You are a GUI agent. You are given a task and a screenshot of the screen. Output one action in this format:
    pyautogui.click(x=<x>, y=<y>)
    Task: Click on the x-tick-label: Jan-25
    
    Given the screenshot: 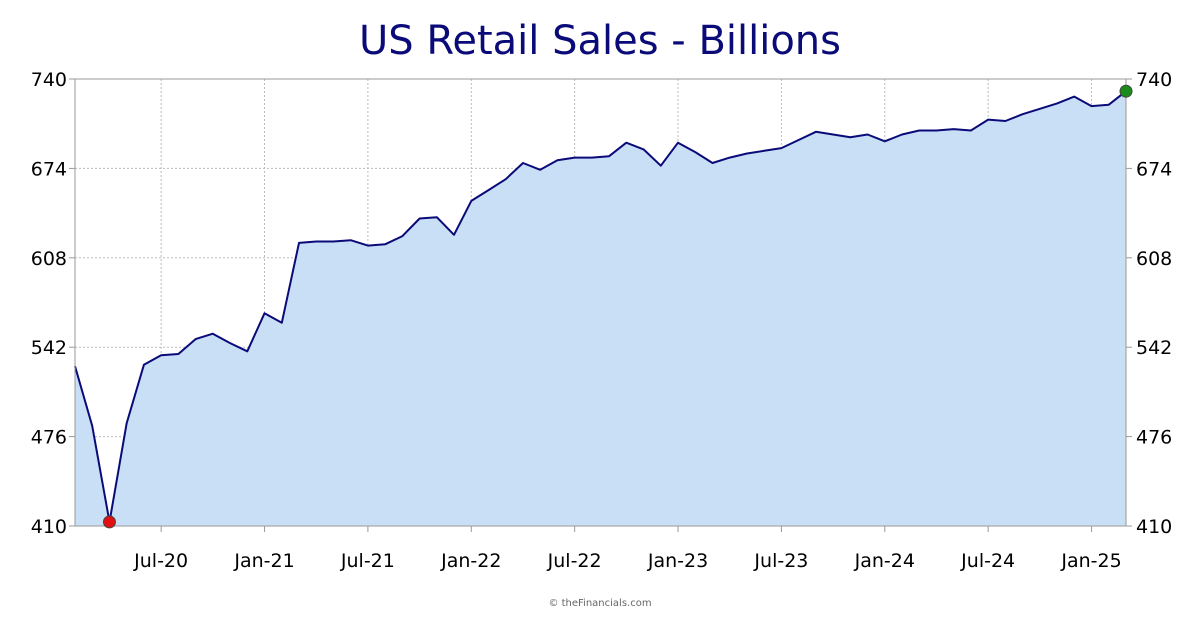 What is the action you would take?
    pyautogui.click(x=1090, y=561)
    